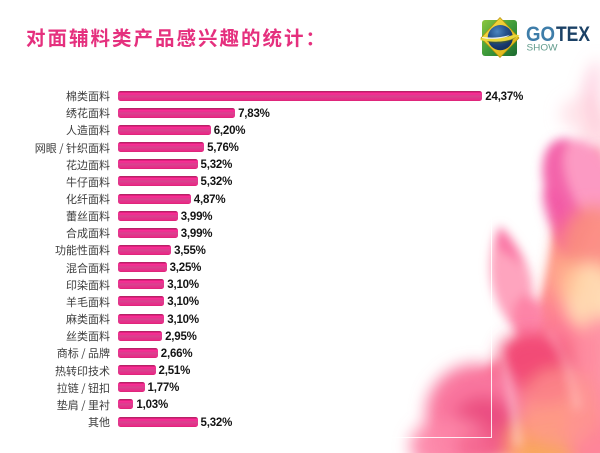 The image size is (600, 453). What do you see at coordinates (540, 34) in the screenshot?
I see `svg-text: GO` at bounding box center [540, 34].